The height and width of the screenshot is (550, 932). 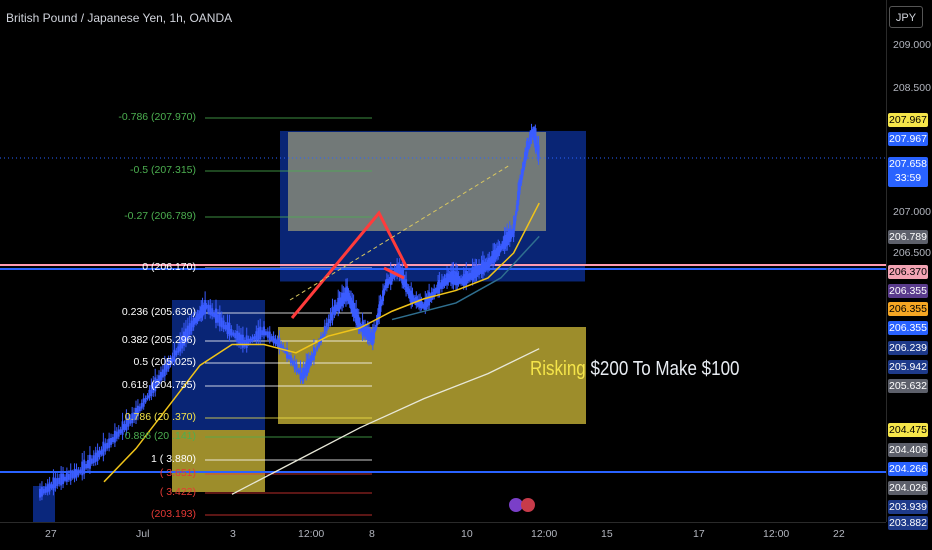 I want to click on time-tick: 17, so click(x=699, y=534).